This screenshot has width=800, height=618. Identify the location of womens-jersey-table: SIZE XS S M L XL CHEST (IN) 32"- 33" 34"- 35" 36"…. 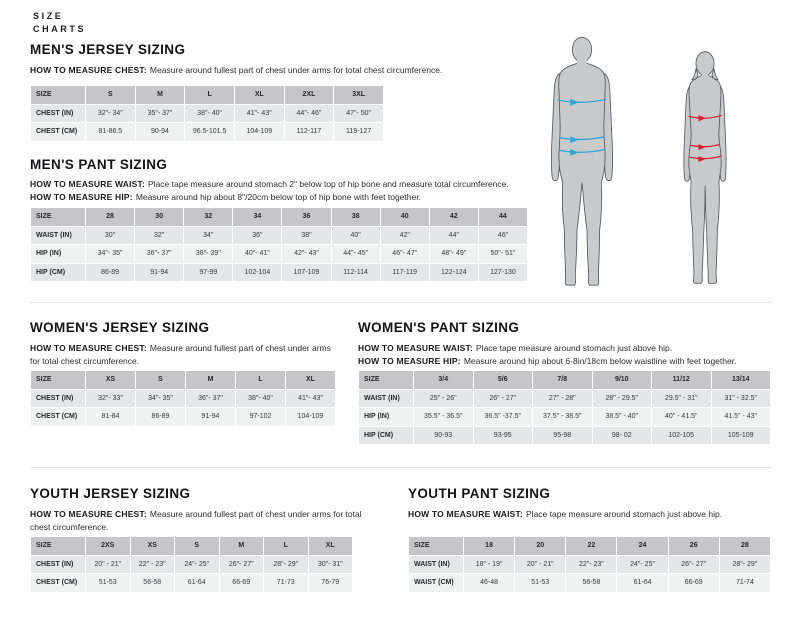
(183, 398).